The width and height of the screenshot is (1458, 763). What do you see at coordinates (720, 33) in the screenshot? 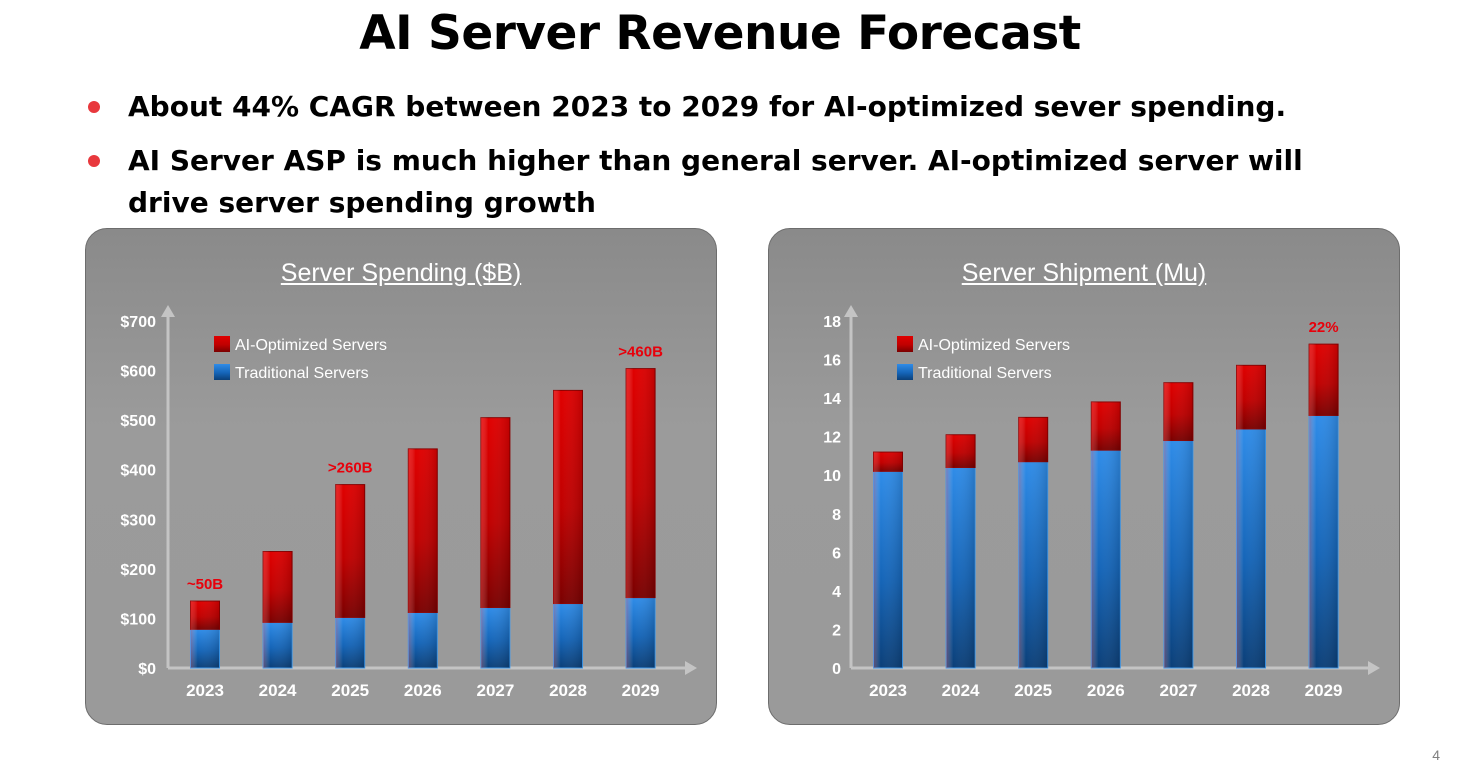
I see `page-title: AI Server Revenue Forecast` at bounding box center [720, 33].